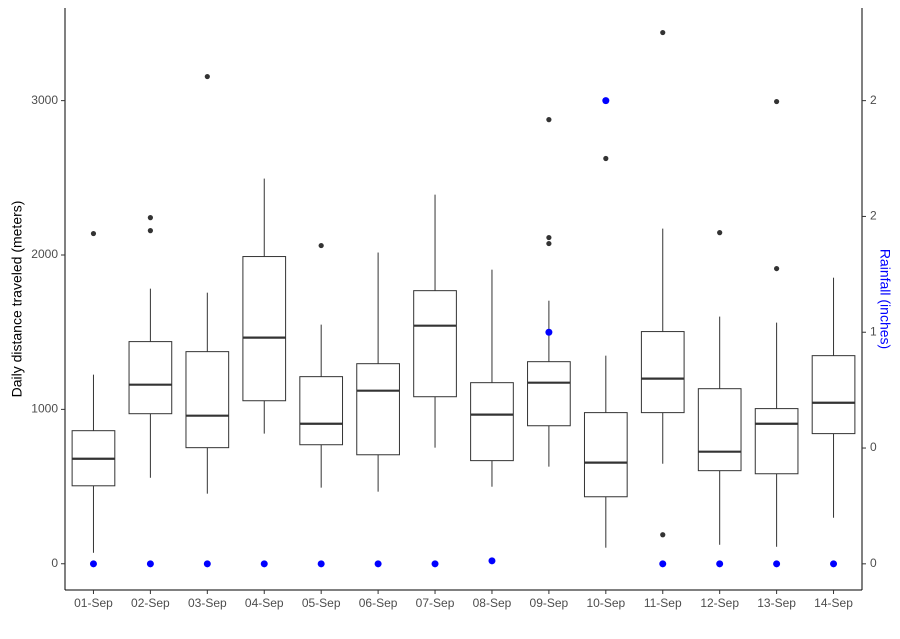 This screenshot has width=900, height=639. What do you see at coordinates (44, 409) in the screenshot?
I see `y-tick-label: 1000` at bounding box center [44, 409].